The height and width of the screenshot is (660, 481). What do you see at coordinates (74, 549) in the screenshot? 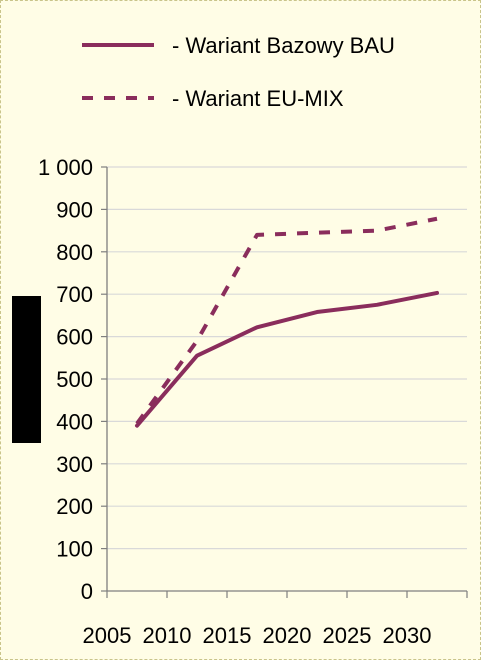
I see `y-tick-label: 100` at bounding box center [74, 549].